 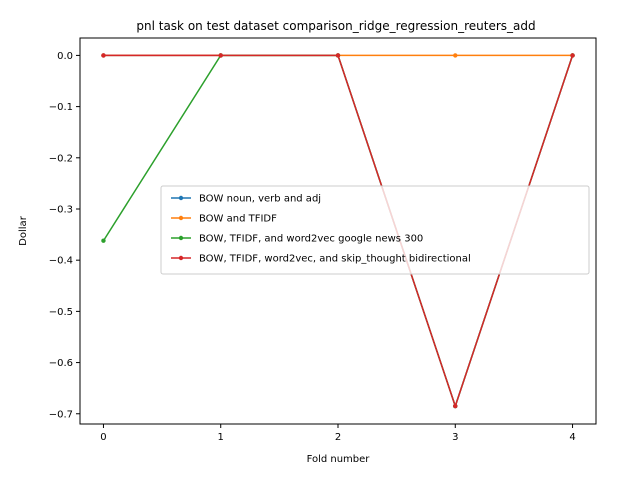 I want to click on x-tick-label: 1, so click(x=221, y=437).